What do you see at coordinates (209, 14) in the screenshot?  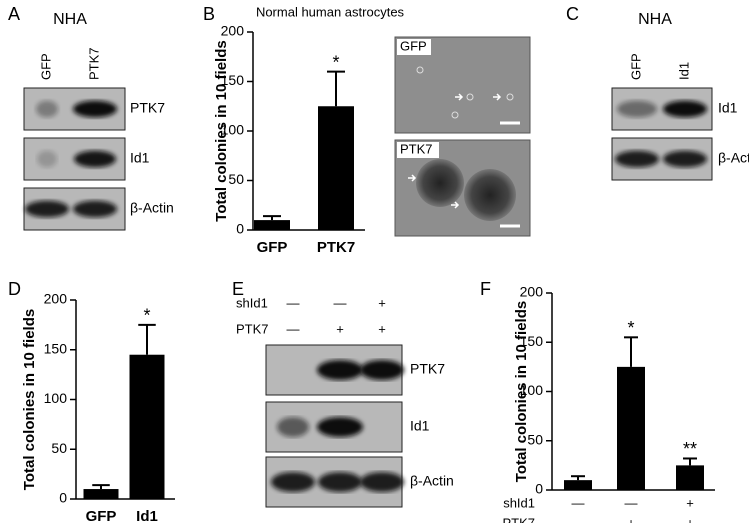 I see `panel-label: B` at bounding box center [209, 14].